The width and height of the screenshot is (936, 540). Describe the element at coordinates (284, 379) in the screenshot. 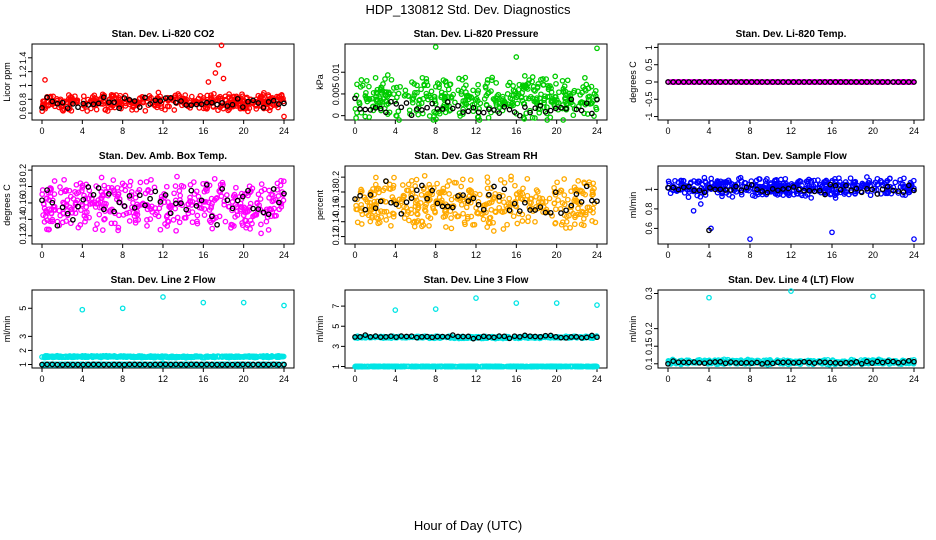

I see `x-tick-label: 24` at that location.